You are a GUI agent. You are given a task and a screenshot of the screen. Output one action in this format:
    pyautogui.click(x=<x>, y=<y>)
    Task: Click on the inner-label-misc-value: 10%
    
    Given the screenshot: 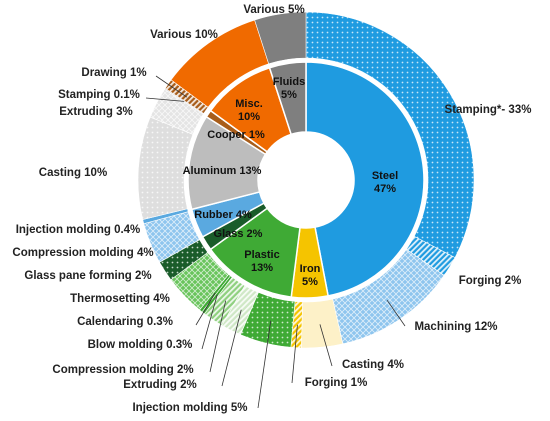 What is the action you would take?
    pyautogui.click(x=249, y=117)
    